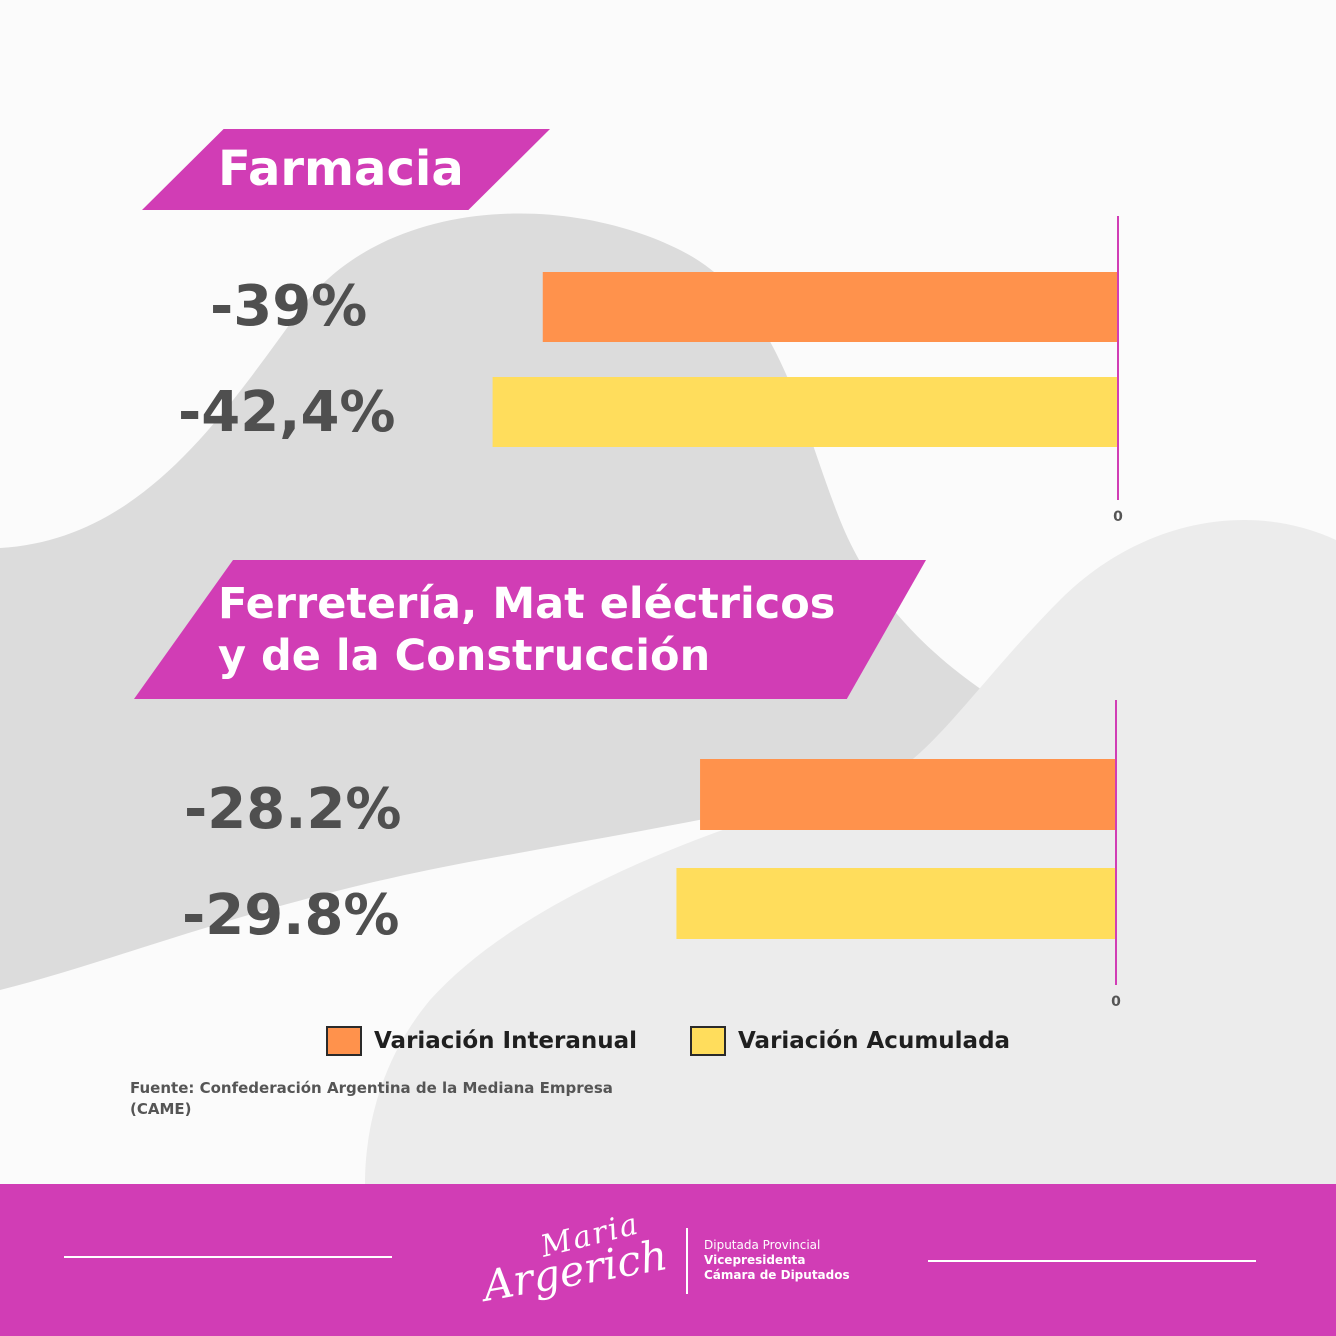  Describe the element at coordinates (506, 1041) in the screenshot. I see `legend-label-interanual: Variación Interanual` at that location.